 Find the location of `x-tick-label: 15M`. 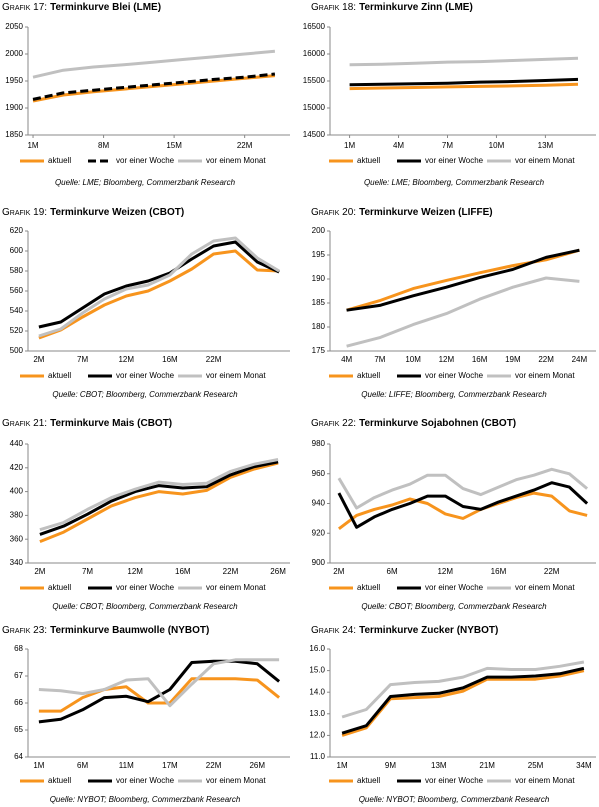

x-tick-label: 15M is located at coordinates (174, 145).